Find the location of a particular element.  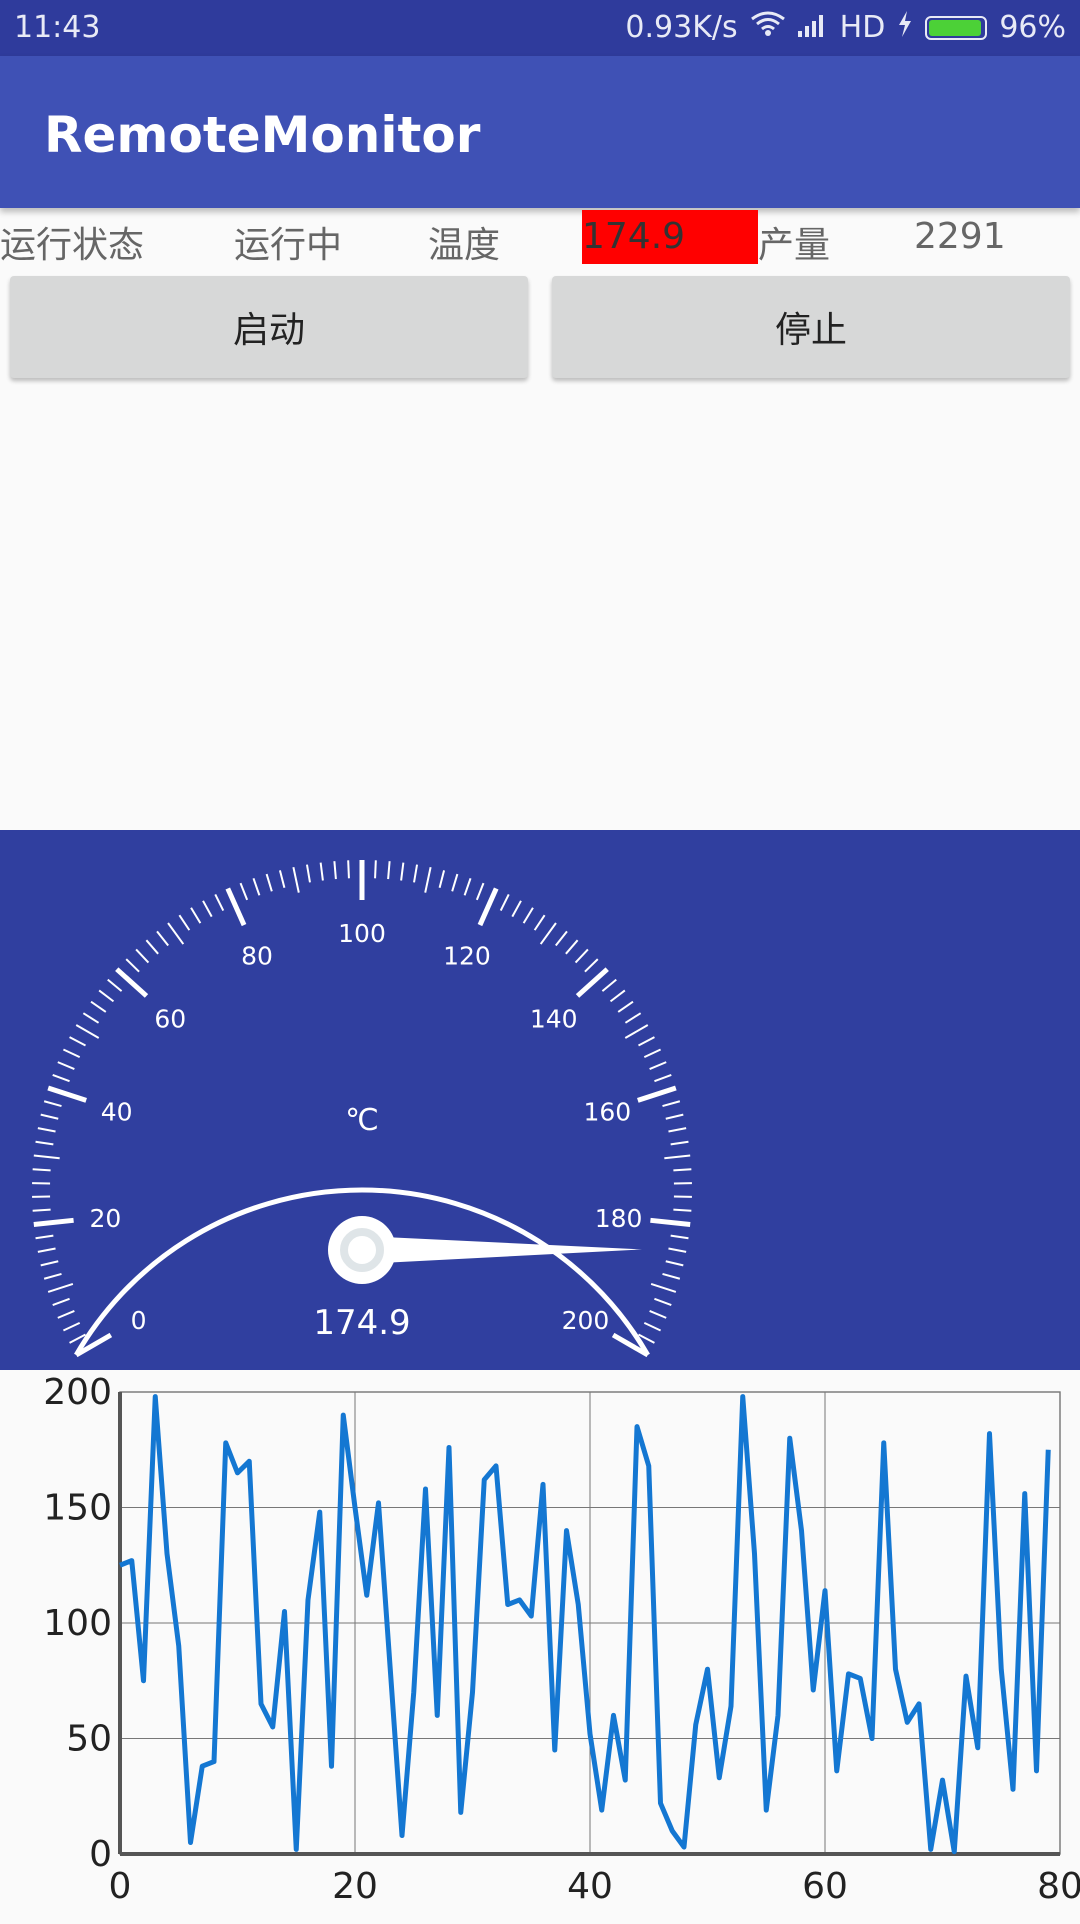

status-time: 11:43 is located at coordinates (57, 27).